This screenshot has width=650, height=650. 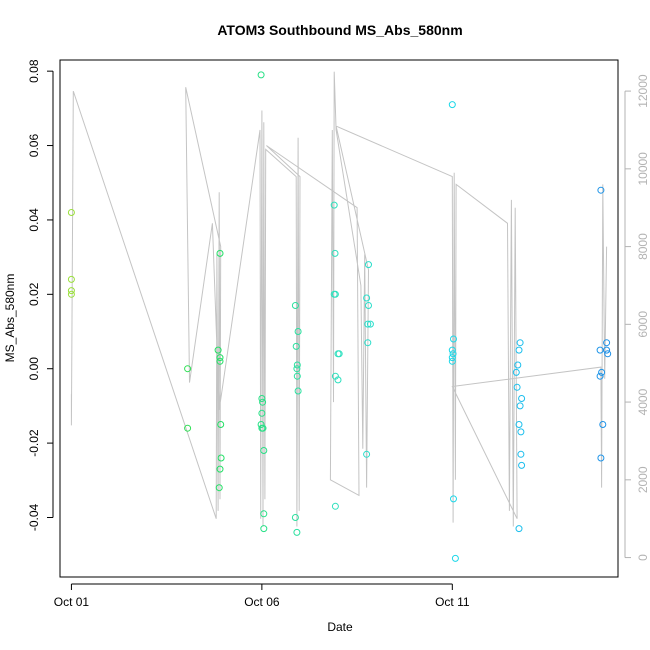 What do you see at coordinates (262, 602) in the screenshot?
I see `x-tick-label: Oct 06` at bounding box center [262, 602].